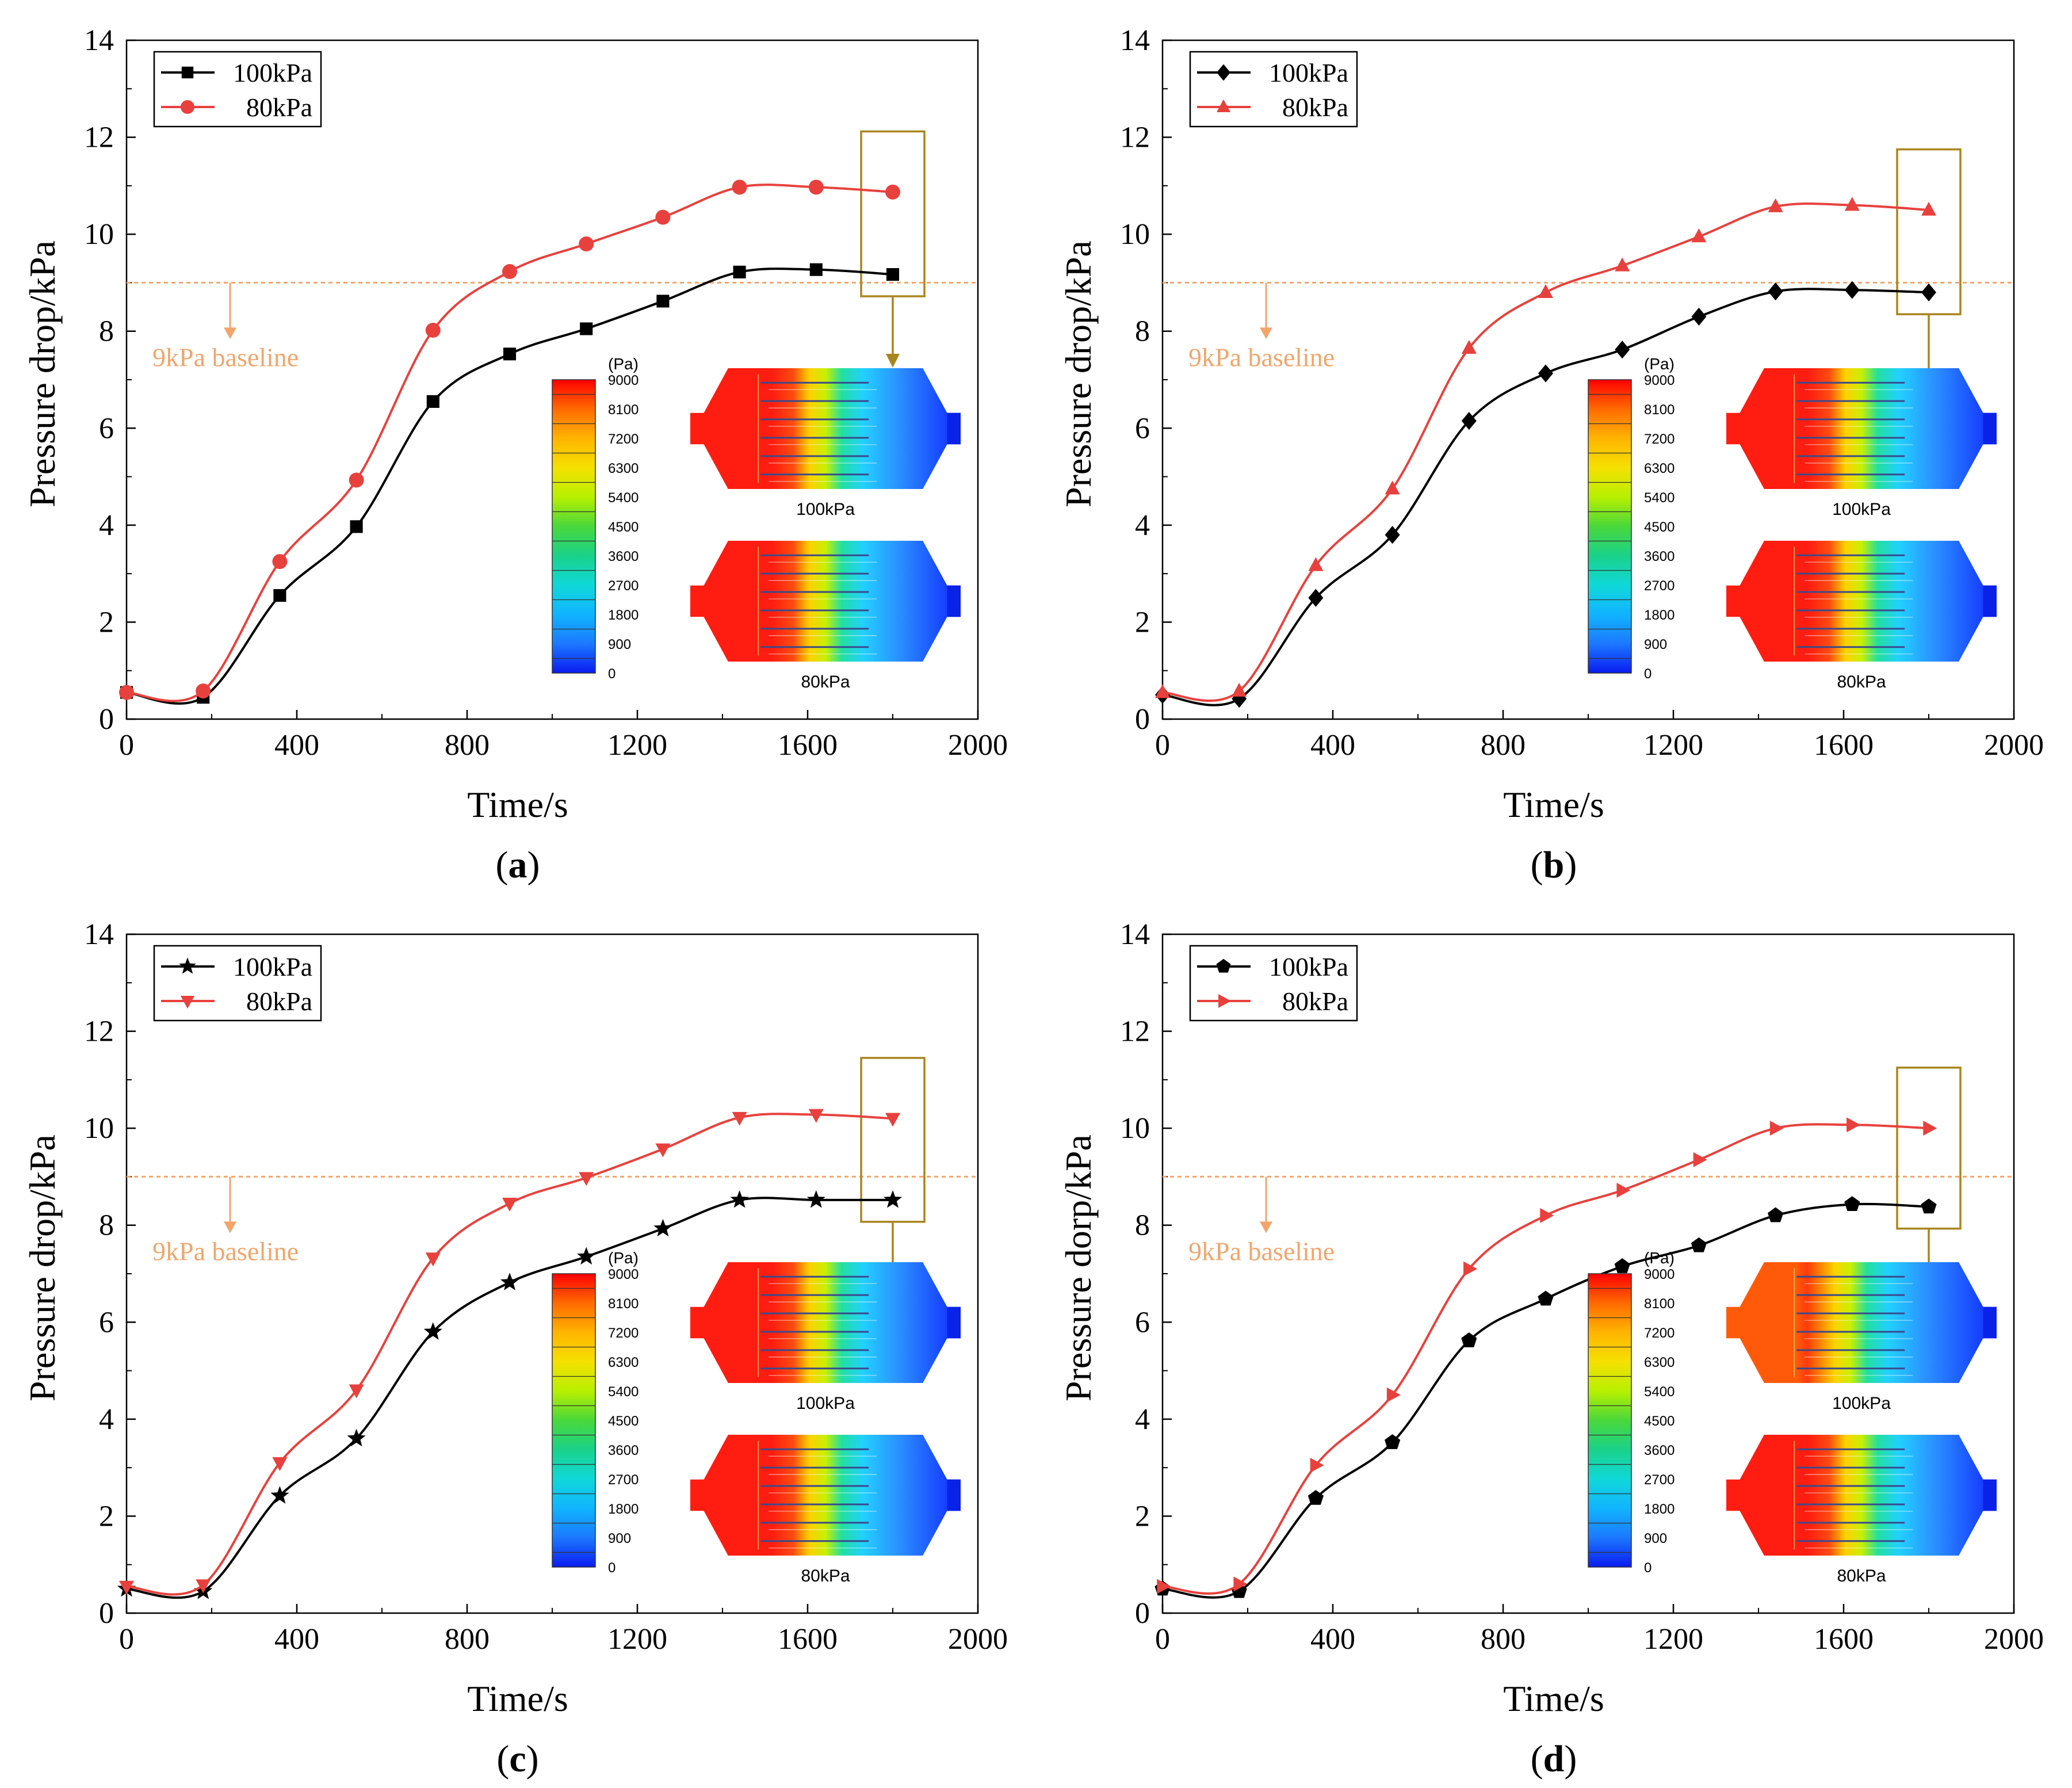 The width and height of the screenshot is (2072, 1788). Describe the element at coordinates (238, 983) in the screenshot. I see `legend-box` at that location.